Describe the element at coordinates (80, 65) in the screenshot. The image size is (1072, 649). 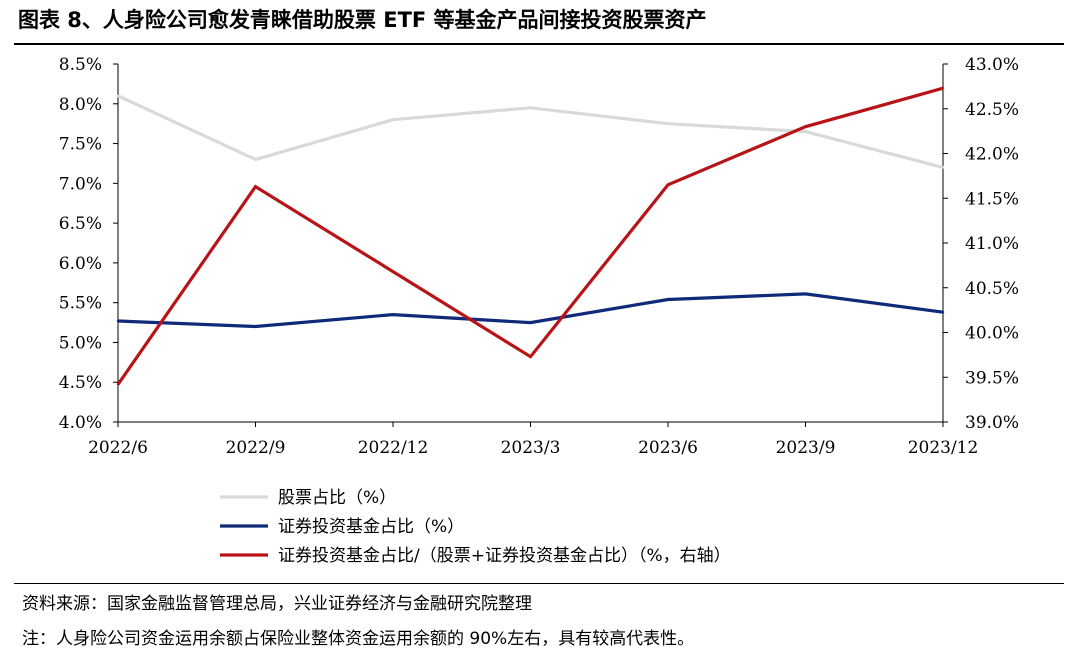
I see `left-tick-label: 8.5%` at that location.